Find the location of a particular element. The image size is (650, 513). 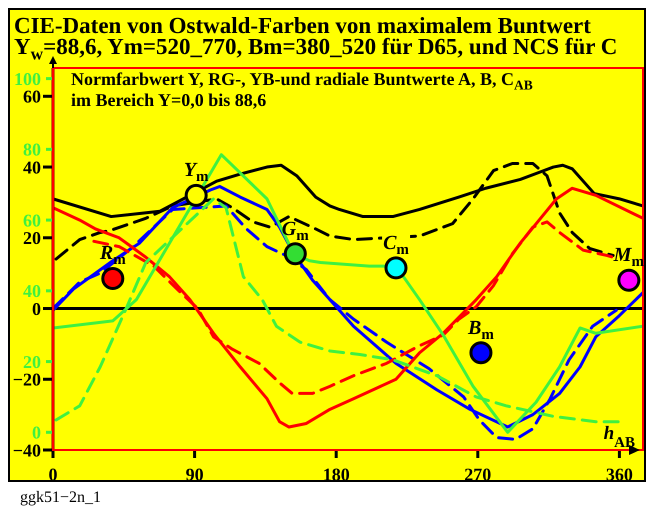

text: ggk51−2n_1 is located at coordinates (60, 498).